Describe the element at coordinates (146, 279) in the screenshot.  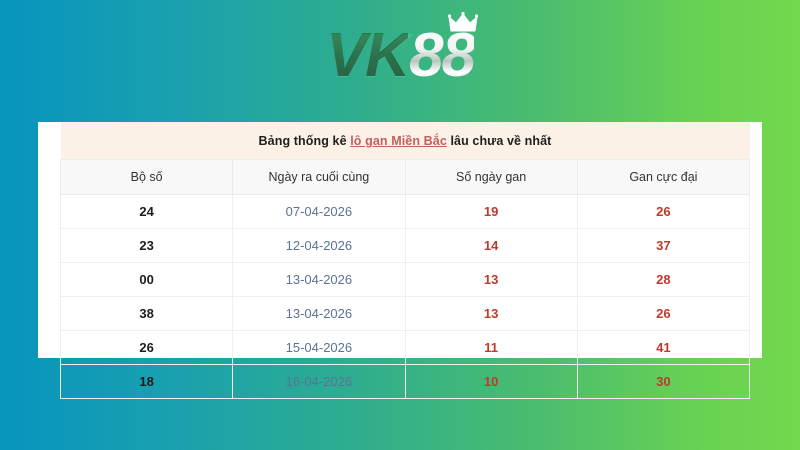
I see `cell-bo-so: 00` at that location.